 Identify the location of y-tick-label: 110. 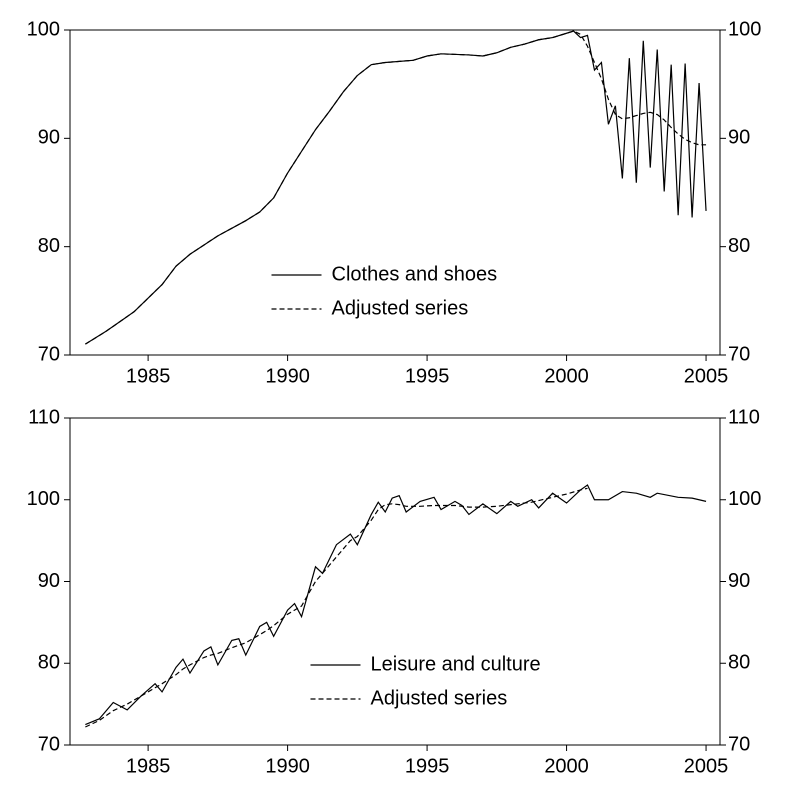
(44, 417).